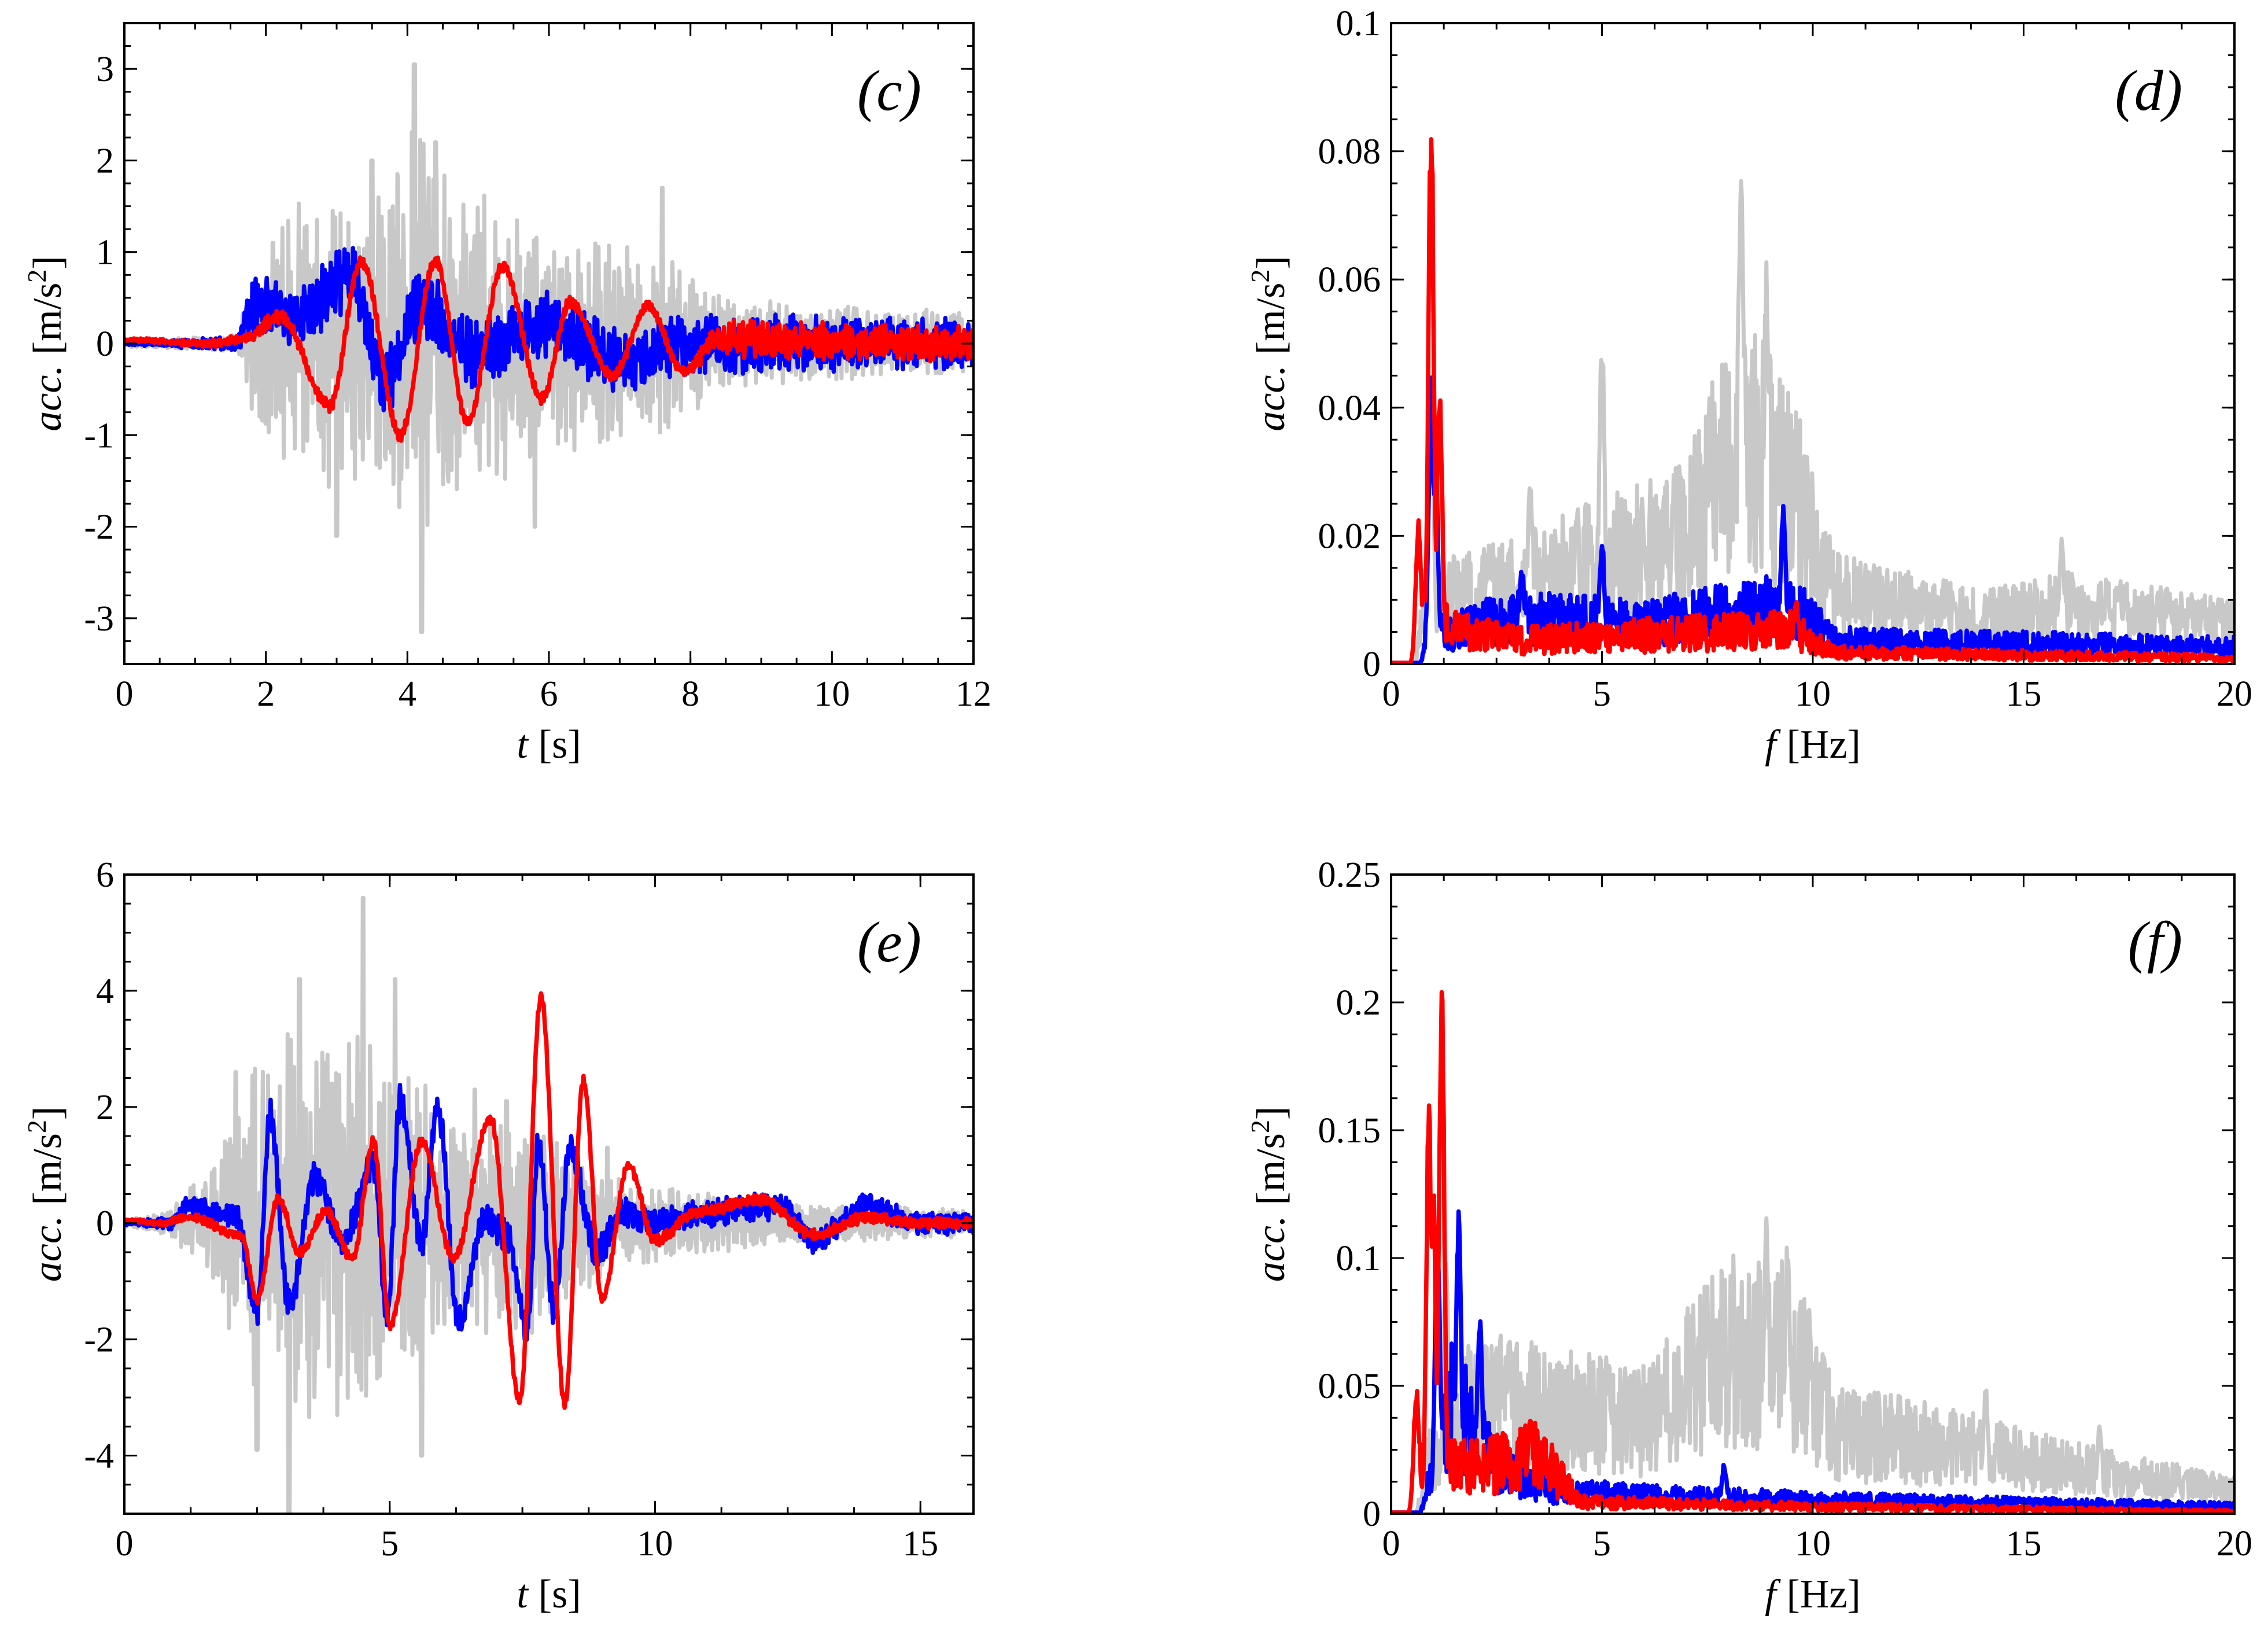 Image resolution: width=2268 pixels, height=1645 pixels. What do you see at coordinates (266, 694) in the screenshot?
I see `x-tick-label: 2` at bounding box center [266, 694].